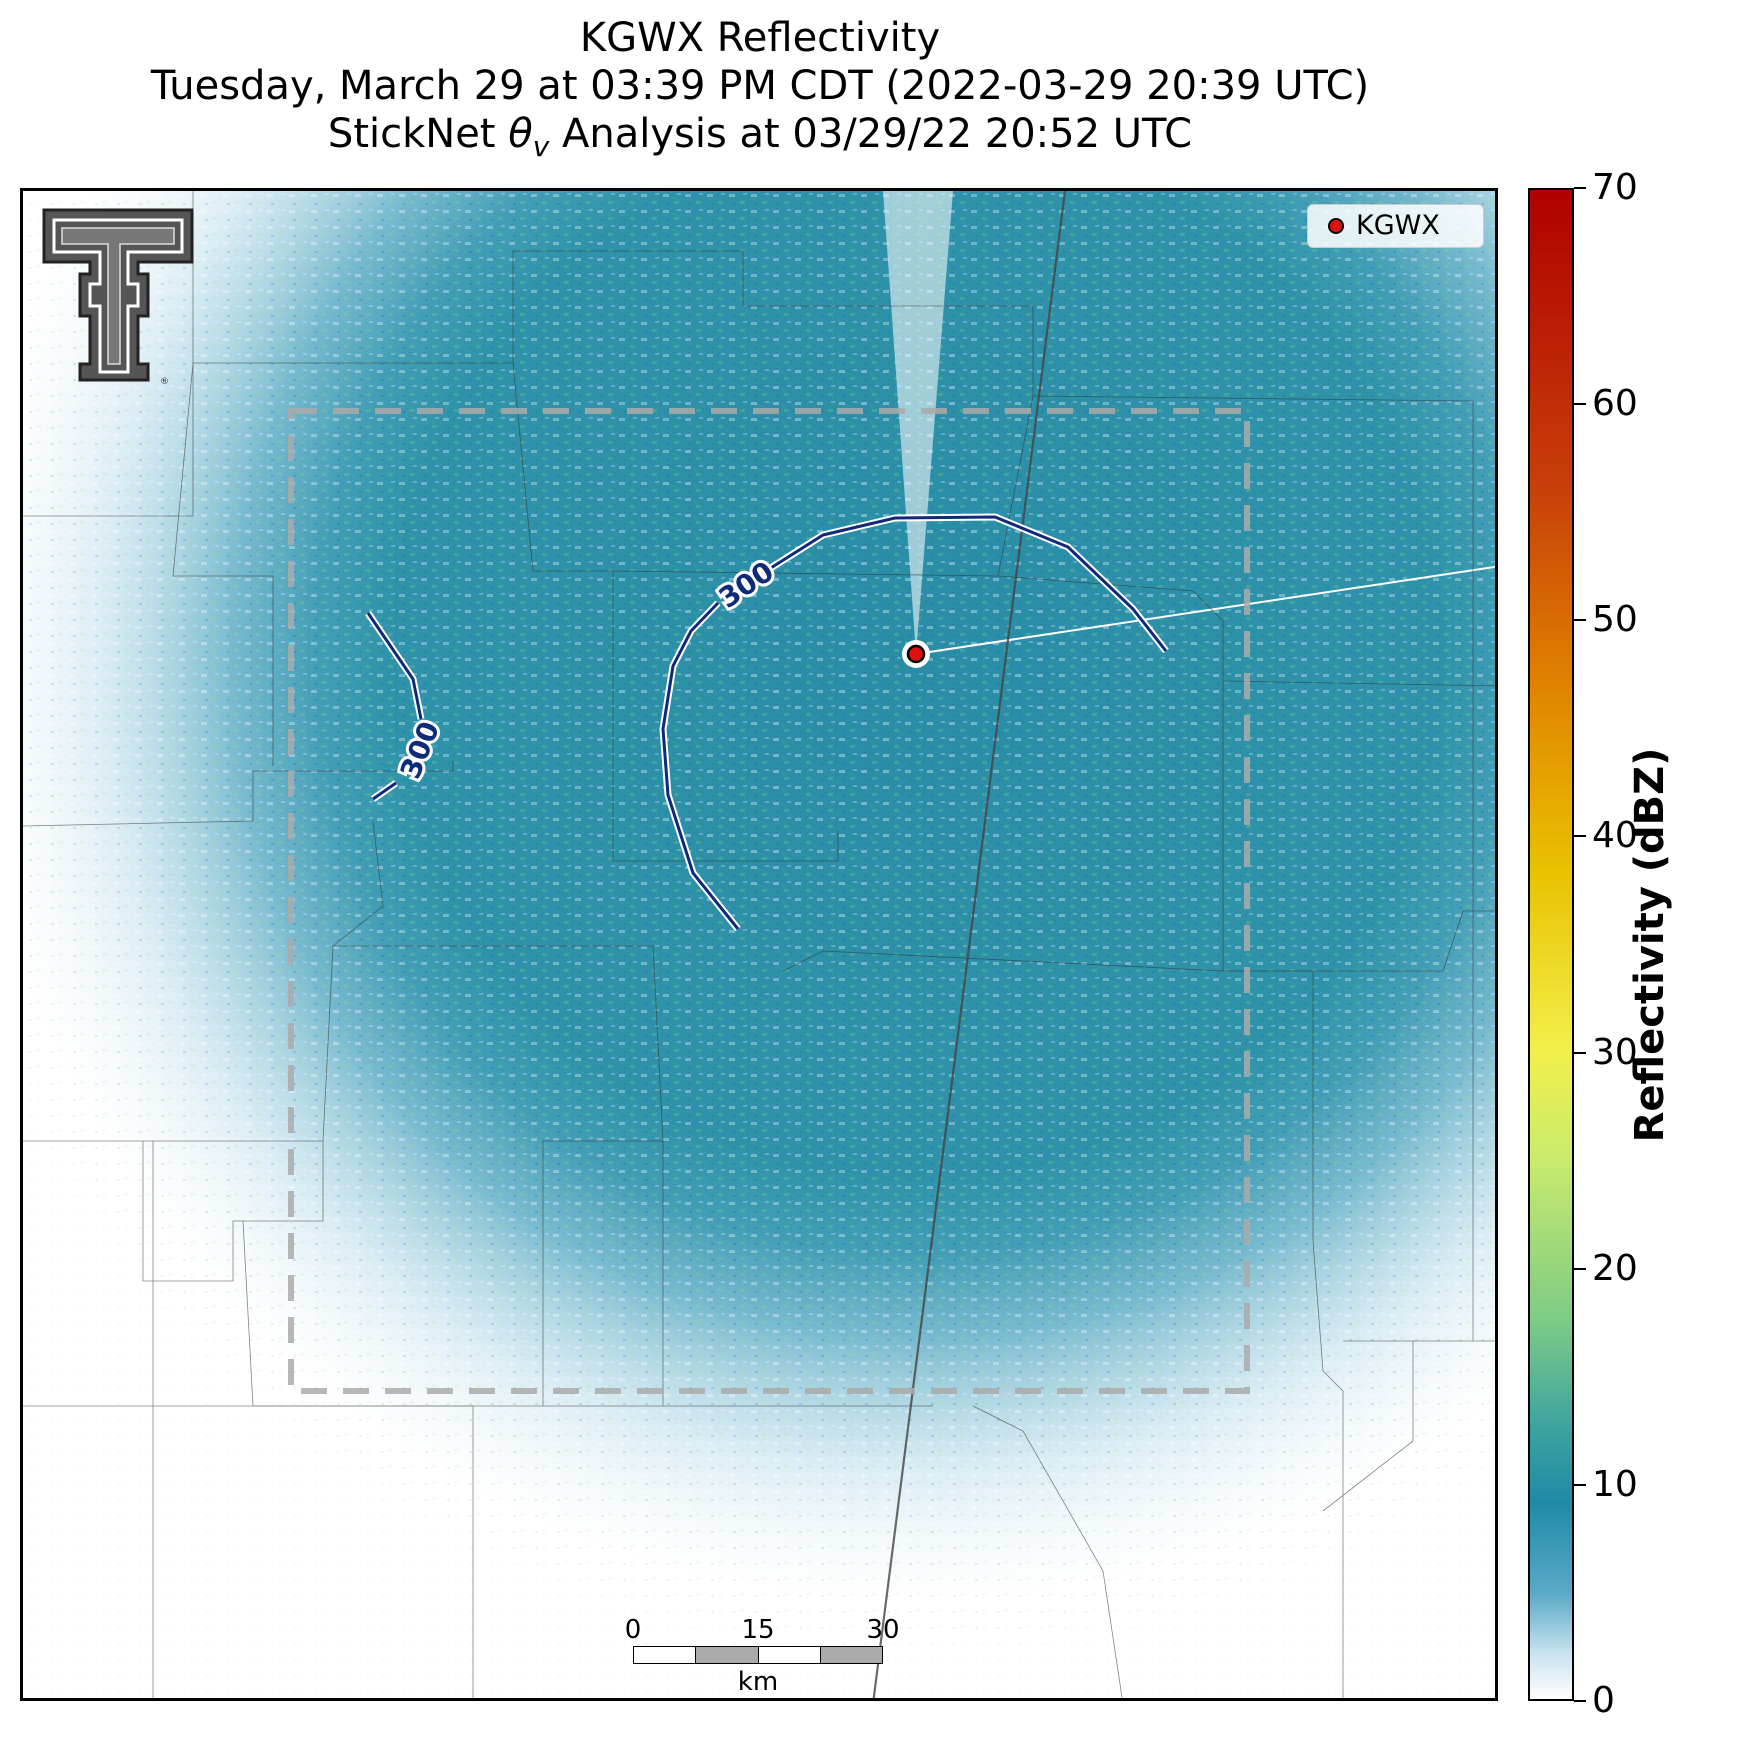 The height and width of the screenshot is (1743, 1738). Describe the element at coordinates (760, 38) in the screenshot. I see `title-line-1: KGWX Reflectivity` at that location.